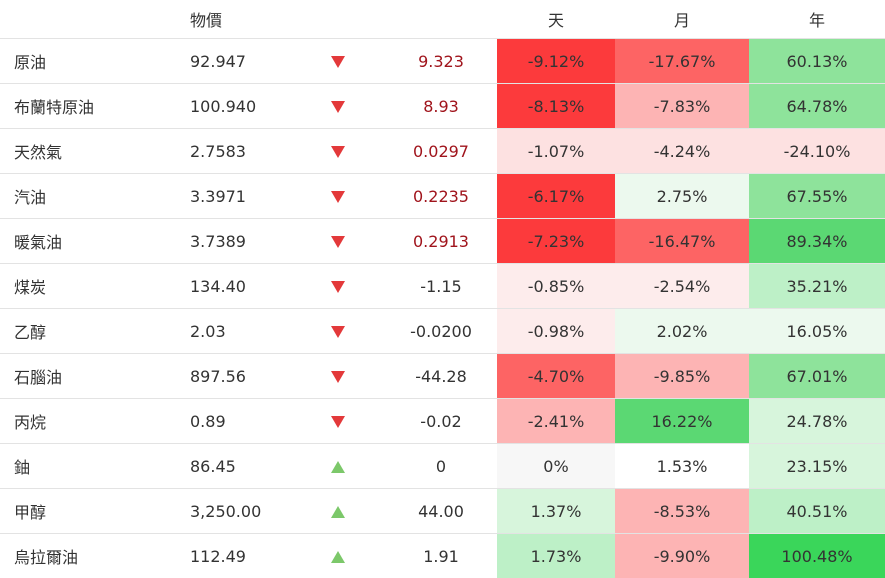  I want to click on header-name, so click(95, 19).